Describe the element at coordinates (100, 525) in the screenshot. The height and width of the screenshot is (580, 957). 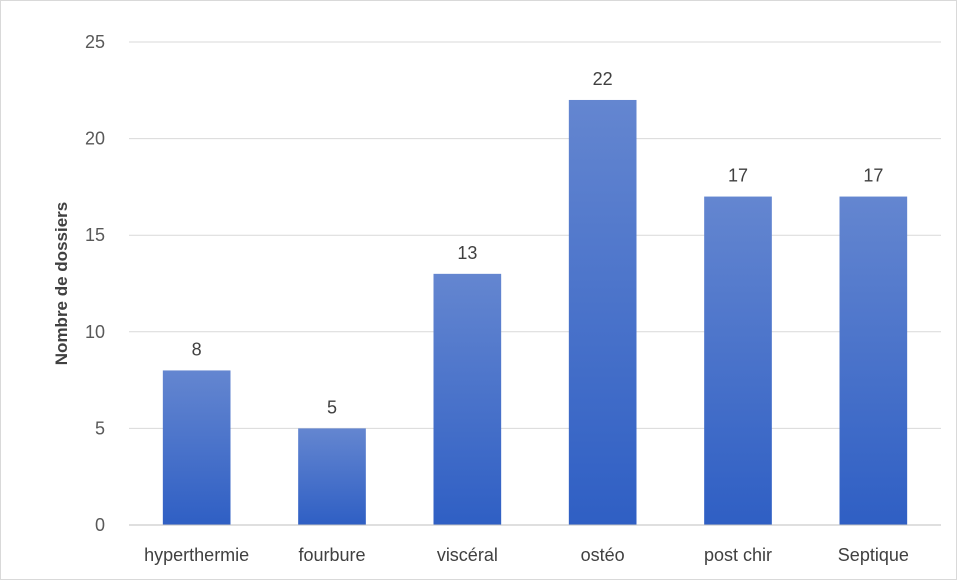
I see `y-tick-label: 0` at that location.